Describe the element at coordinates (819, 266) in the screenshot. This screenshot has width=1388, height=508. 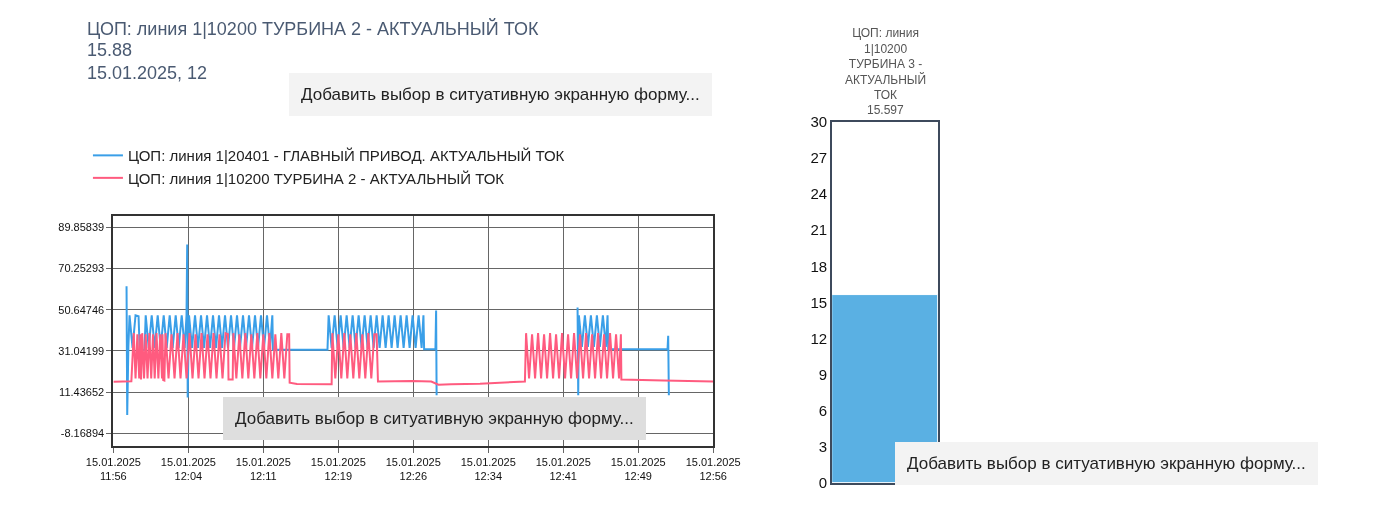
I see `y-tick-label: 18` at that location.